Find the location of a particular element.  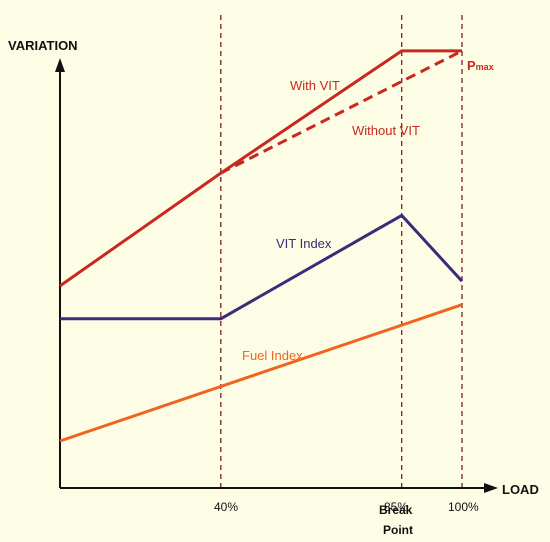

y-axis-label: VARIATION is located at coordinates (43, 45).